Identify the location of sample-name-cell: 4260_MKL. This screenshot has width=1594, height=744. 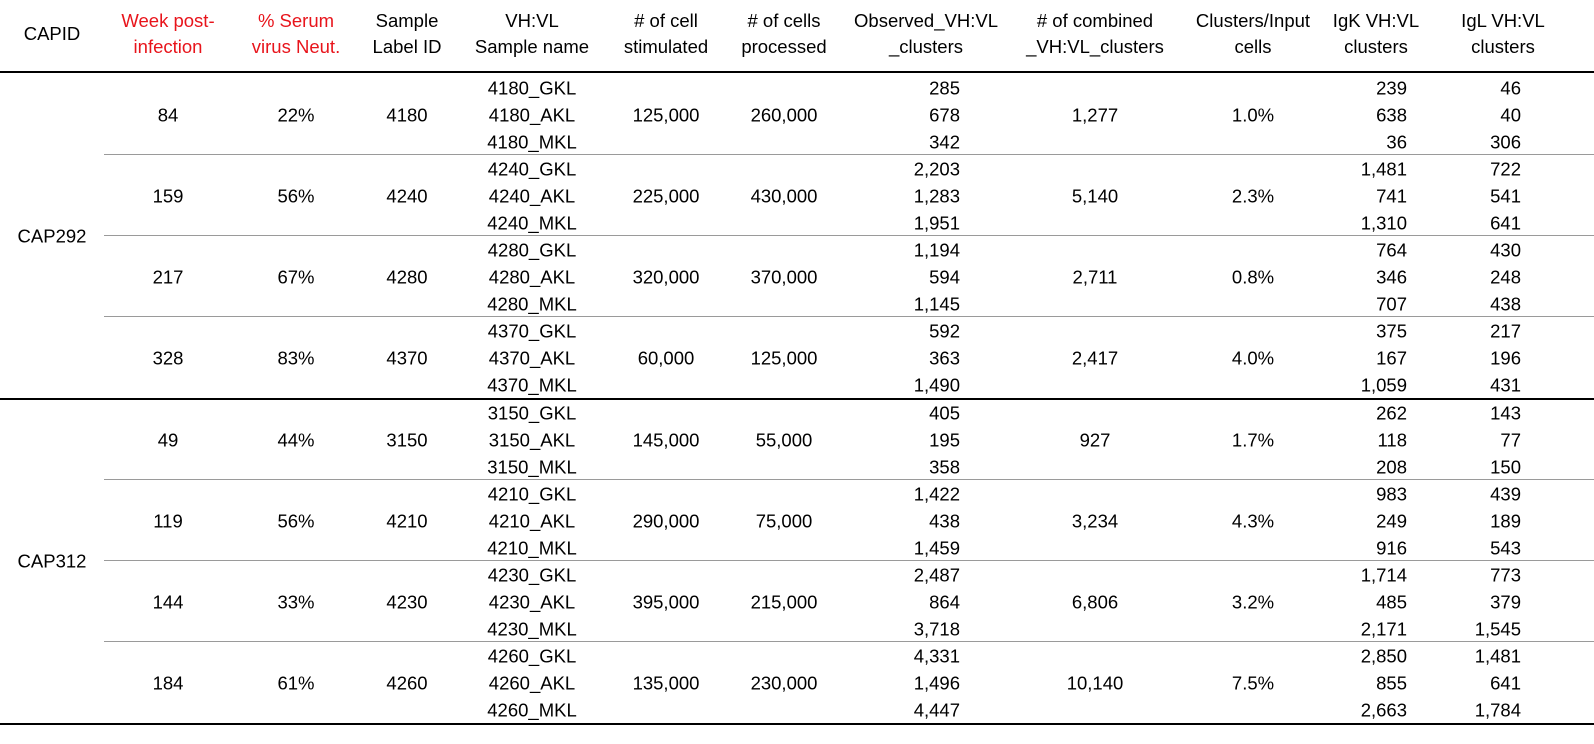
(532, 710).